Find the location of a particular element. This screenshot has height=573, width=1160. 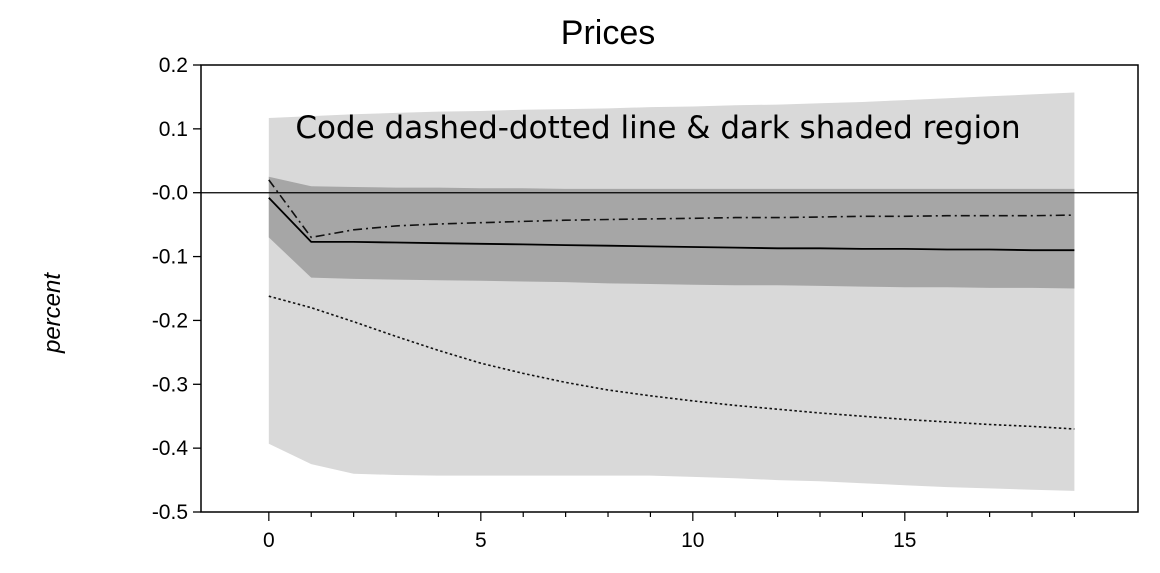

y-tick-label: -0.1 is located at coordinates (170, 257).